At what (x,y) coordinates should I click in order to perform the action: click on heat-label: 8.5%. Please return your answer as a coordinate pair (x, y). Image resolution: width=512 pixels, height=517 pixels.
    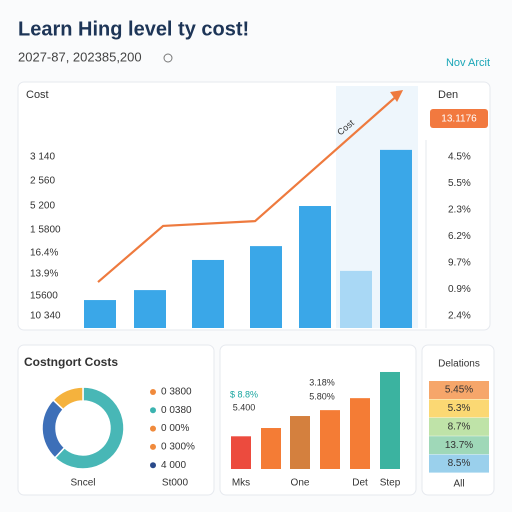
    Looking at the image, I should click on (459, 463).